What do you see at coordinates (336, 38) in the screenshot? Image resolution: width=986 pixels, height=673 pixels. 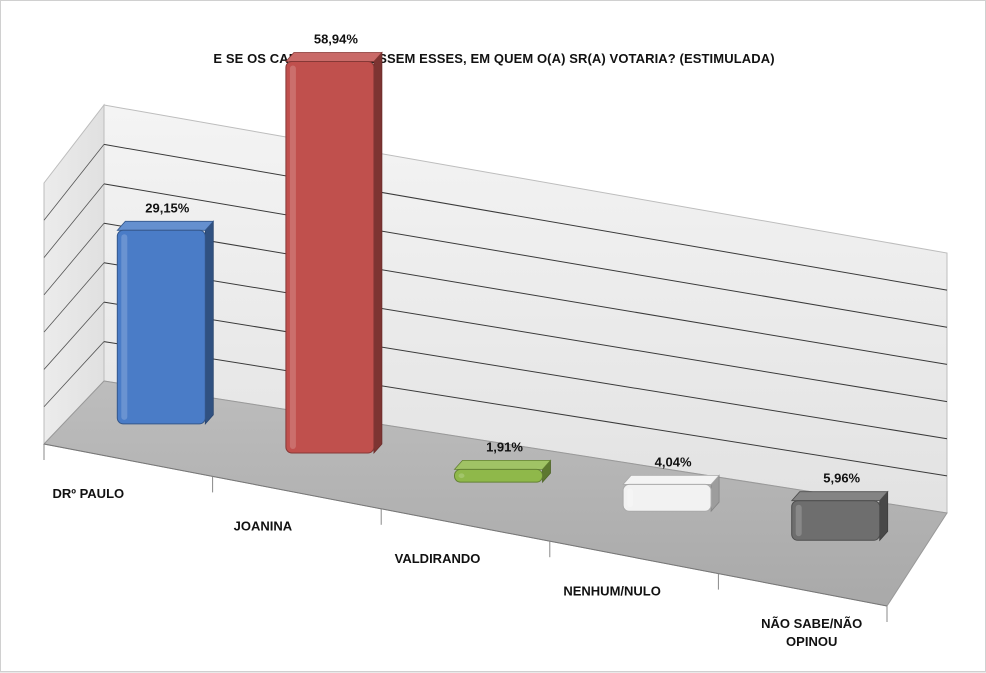 I see `value-label: 58,94%` at bounding box center [336, 38].